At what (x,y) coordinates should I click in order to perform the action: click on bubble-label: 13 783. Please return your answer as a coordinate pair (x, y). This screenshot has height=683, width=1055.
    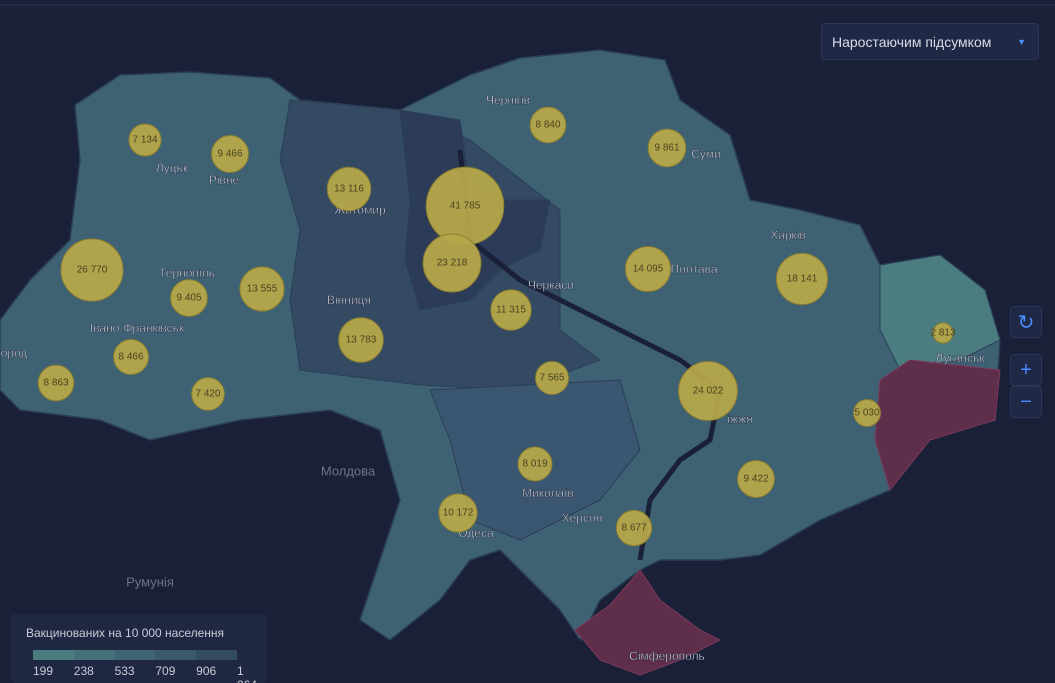
    Looking at the image, I should click on (361, 340).